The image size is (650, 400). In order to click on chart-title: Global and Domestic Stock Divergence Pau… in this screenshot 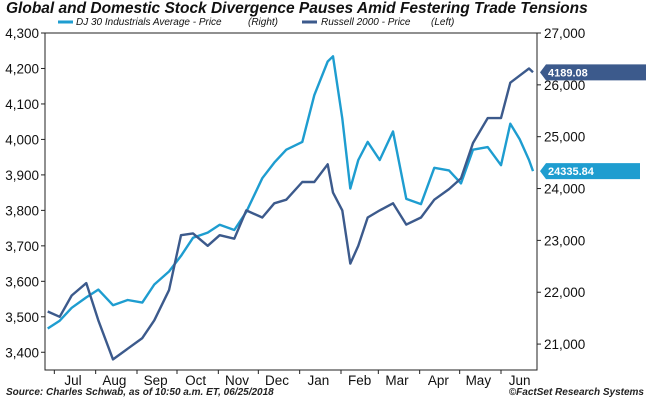, I will do `click(297, 8)`.